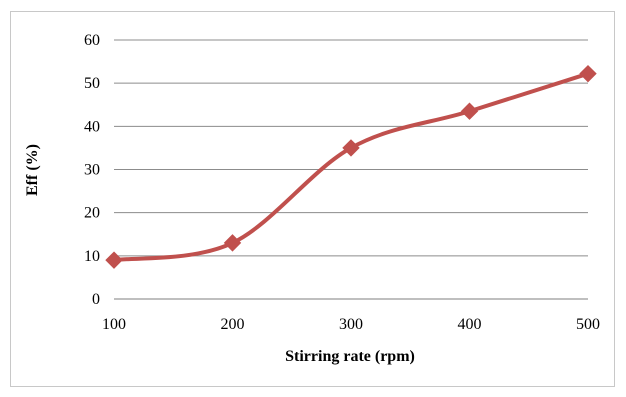 The height and width of the screenshot is (397, 626). What do you see at coordinates (96, 299) in the screenshot?
I see `y-tick-label: 0` at bounding box center [96, 299].